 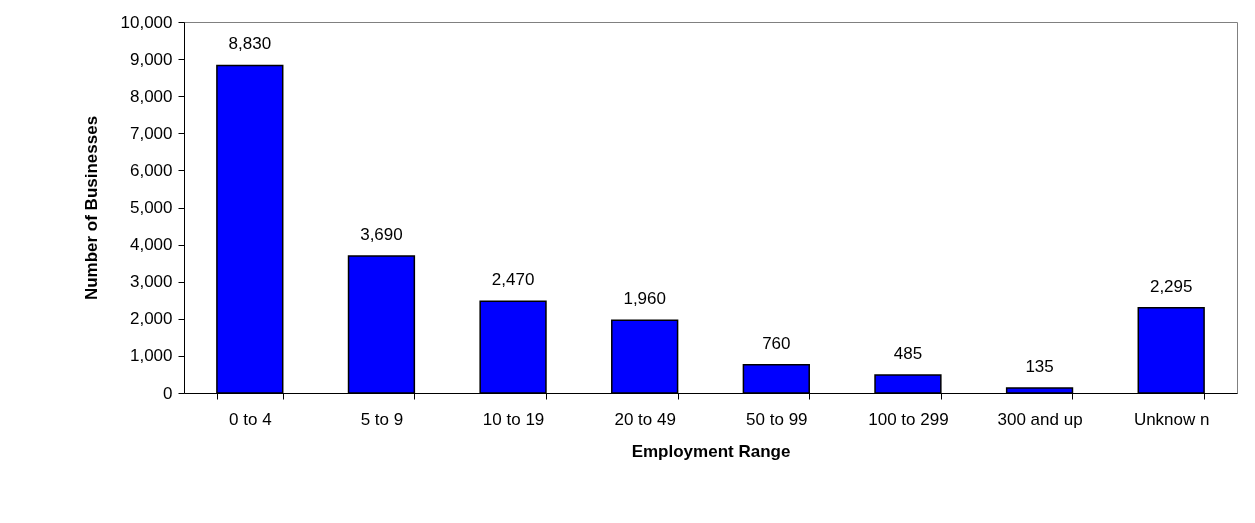 What do you see at coordinates (151, 245) in the screenshot?
I see `y-tick-label: 4,000` at bounding box center [151, 245].